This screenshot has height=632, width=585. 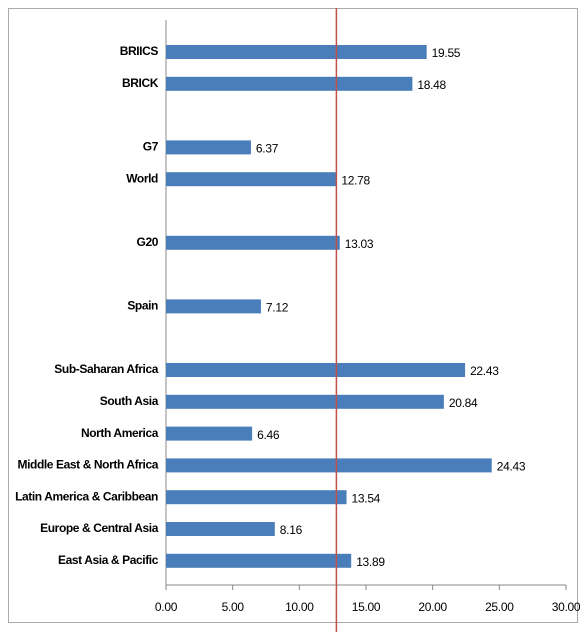 What do you see at coordinates (355, 180) in the screenshot?
I see `value-label: 12.78` at bounding box center [355, 180].